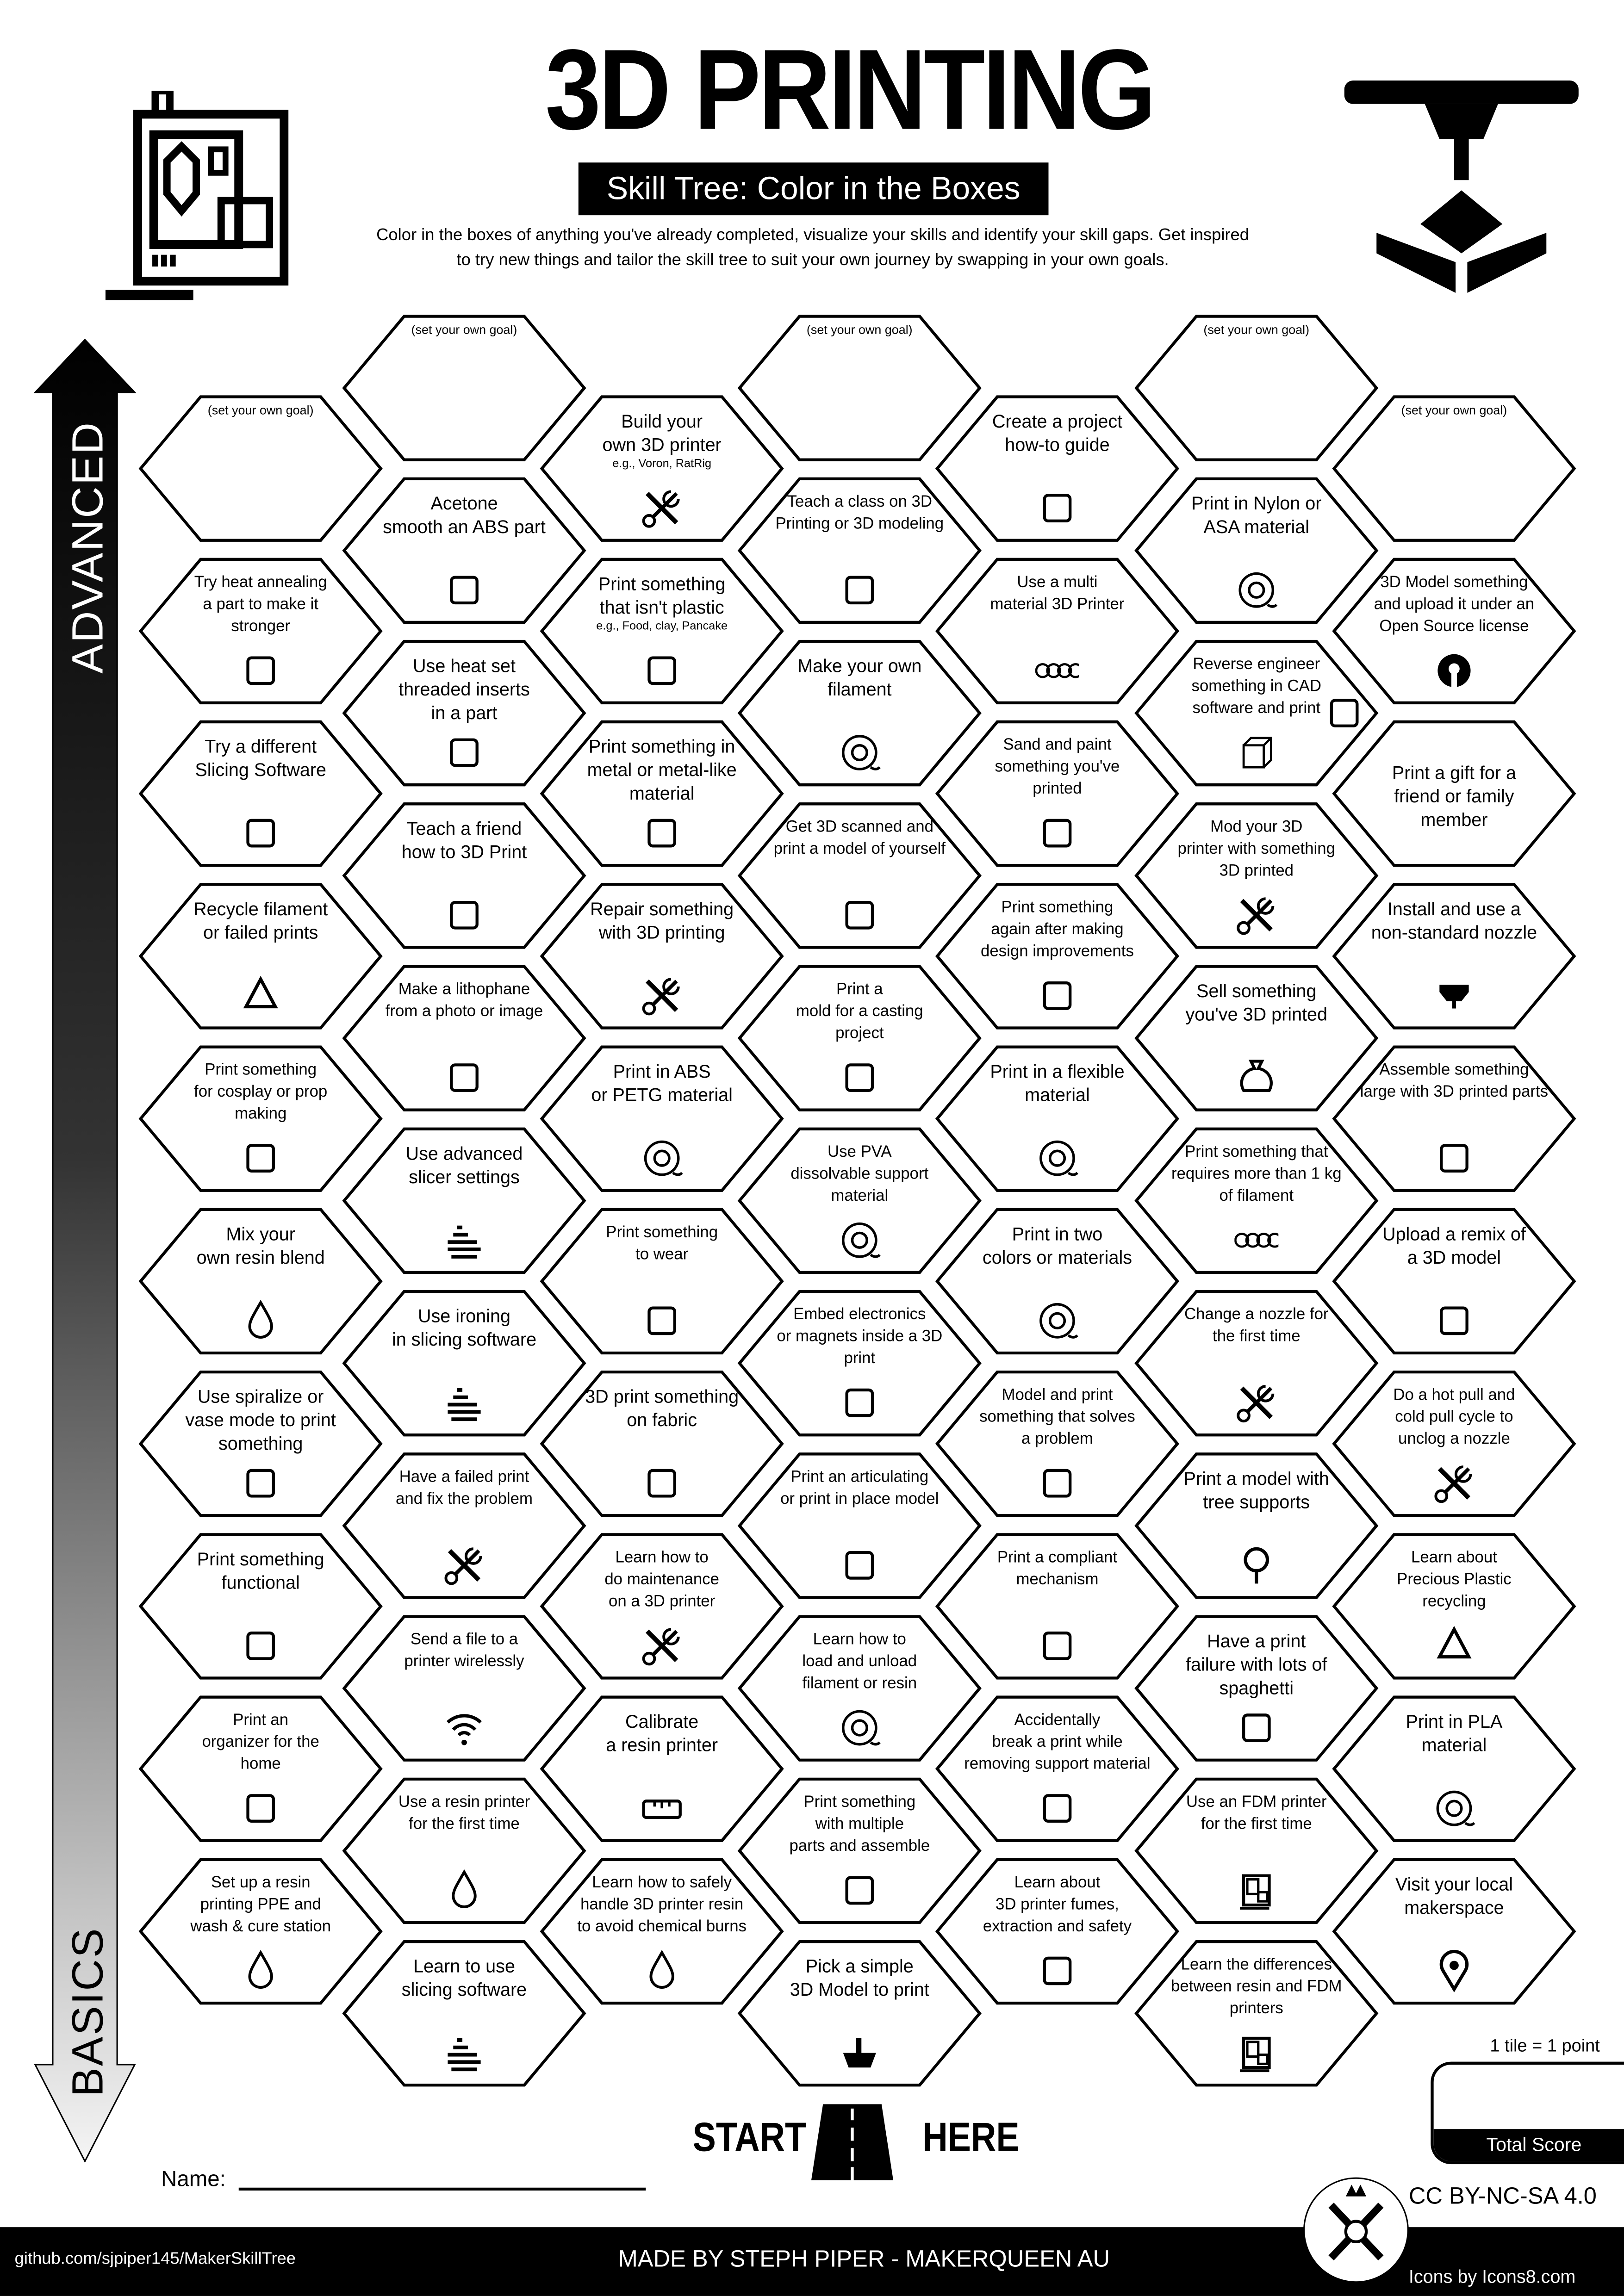 The height and width of the screenshot is (2296, 1624). Describe the element at coordinates (155, 2259) in the screenshot. I see `github-link: github.com/sjpiper145/MakerSkillTree` at that location.